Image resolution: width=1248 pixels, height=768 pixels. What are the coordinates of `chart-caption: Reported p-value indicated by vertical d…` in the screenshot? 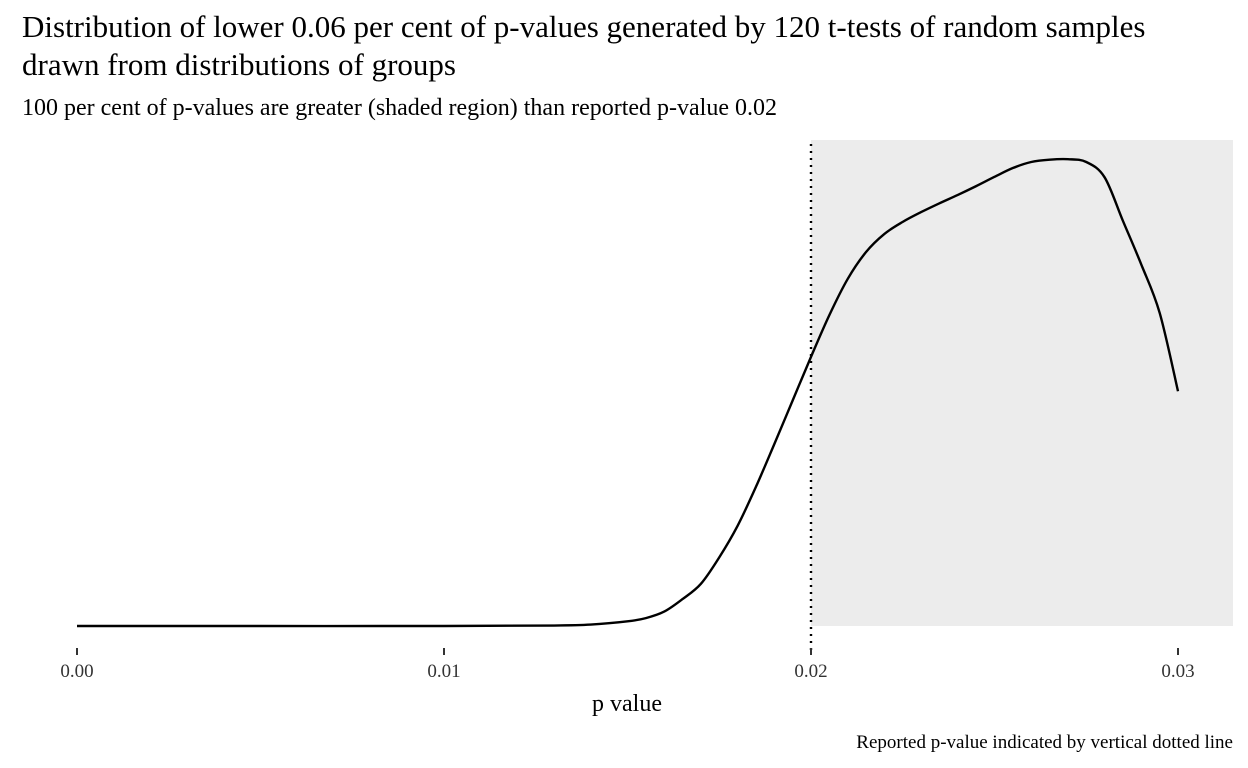 It's located at (1044, 742).